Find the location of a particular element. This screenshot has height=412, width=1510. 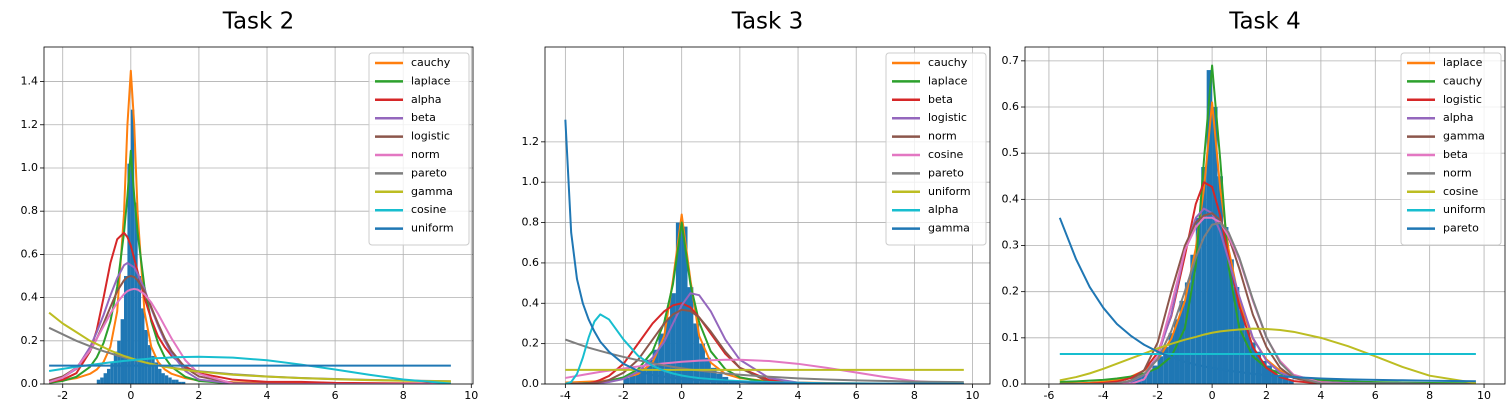

x-tick-label: 8 is located at coordinates (914, 395).